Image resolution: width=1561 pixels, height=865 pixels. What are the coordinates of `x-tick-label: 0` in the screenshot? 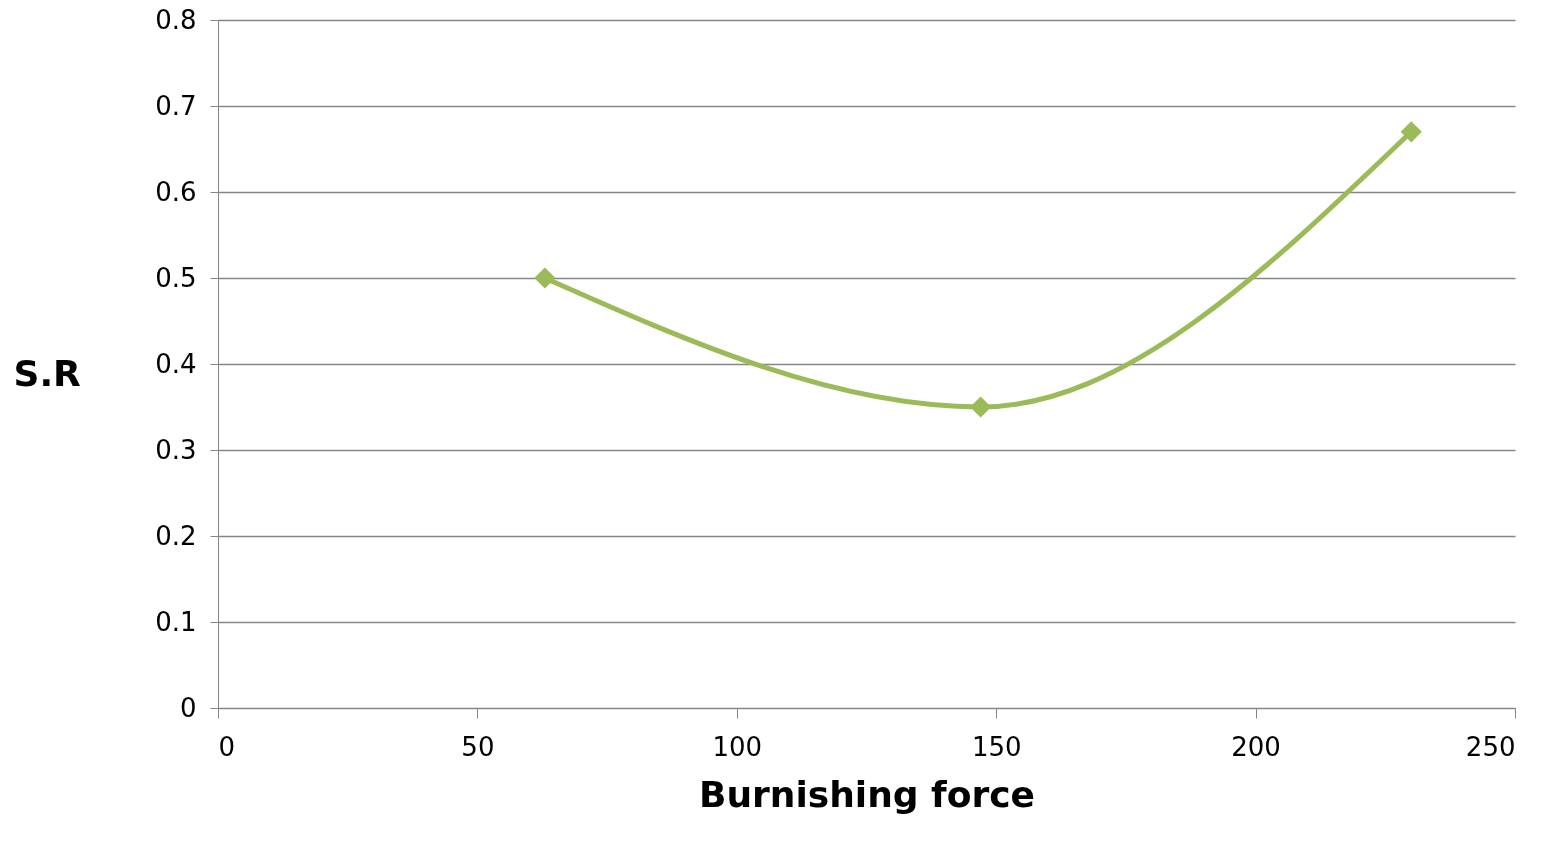 It's located at (227, 746).